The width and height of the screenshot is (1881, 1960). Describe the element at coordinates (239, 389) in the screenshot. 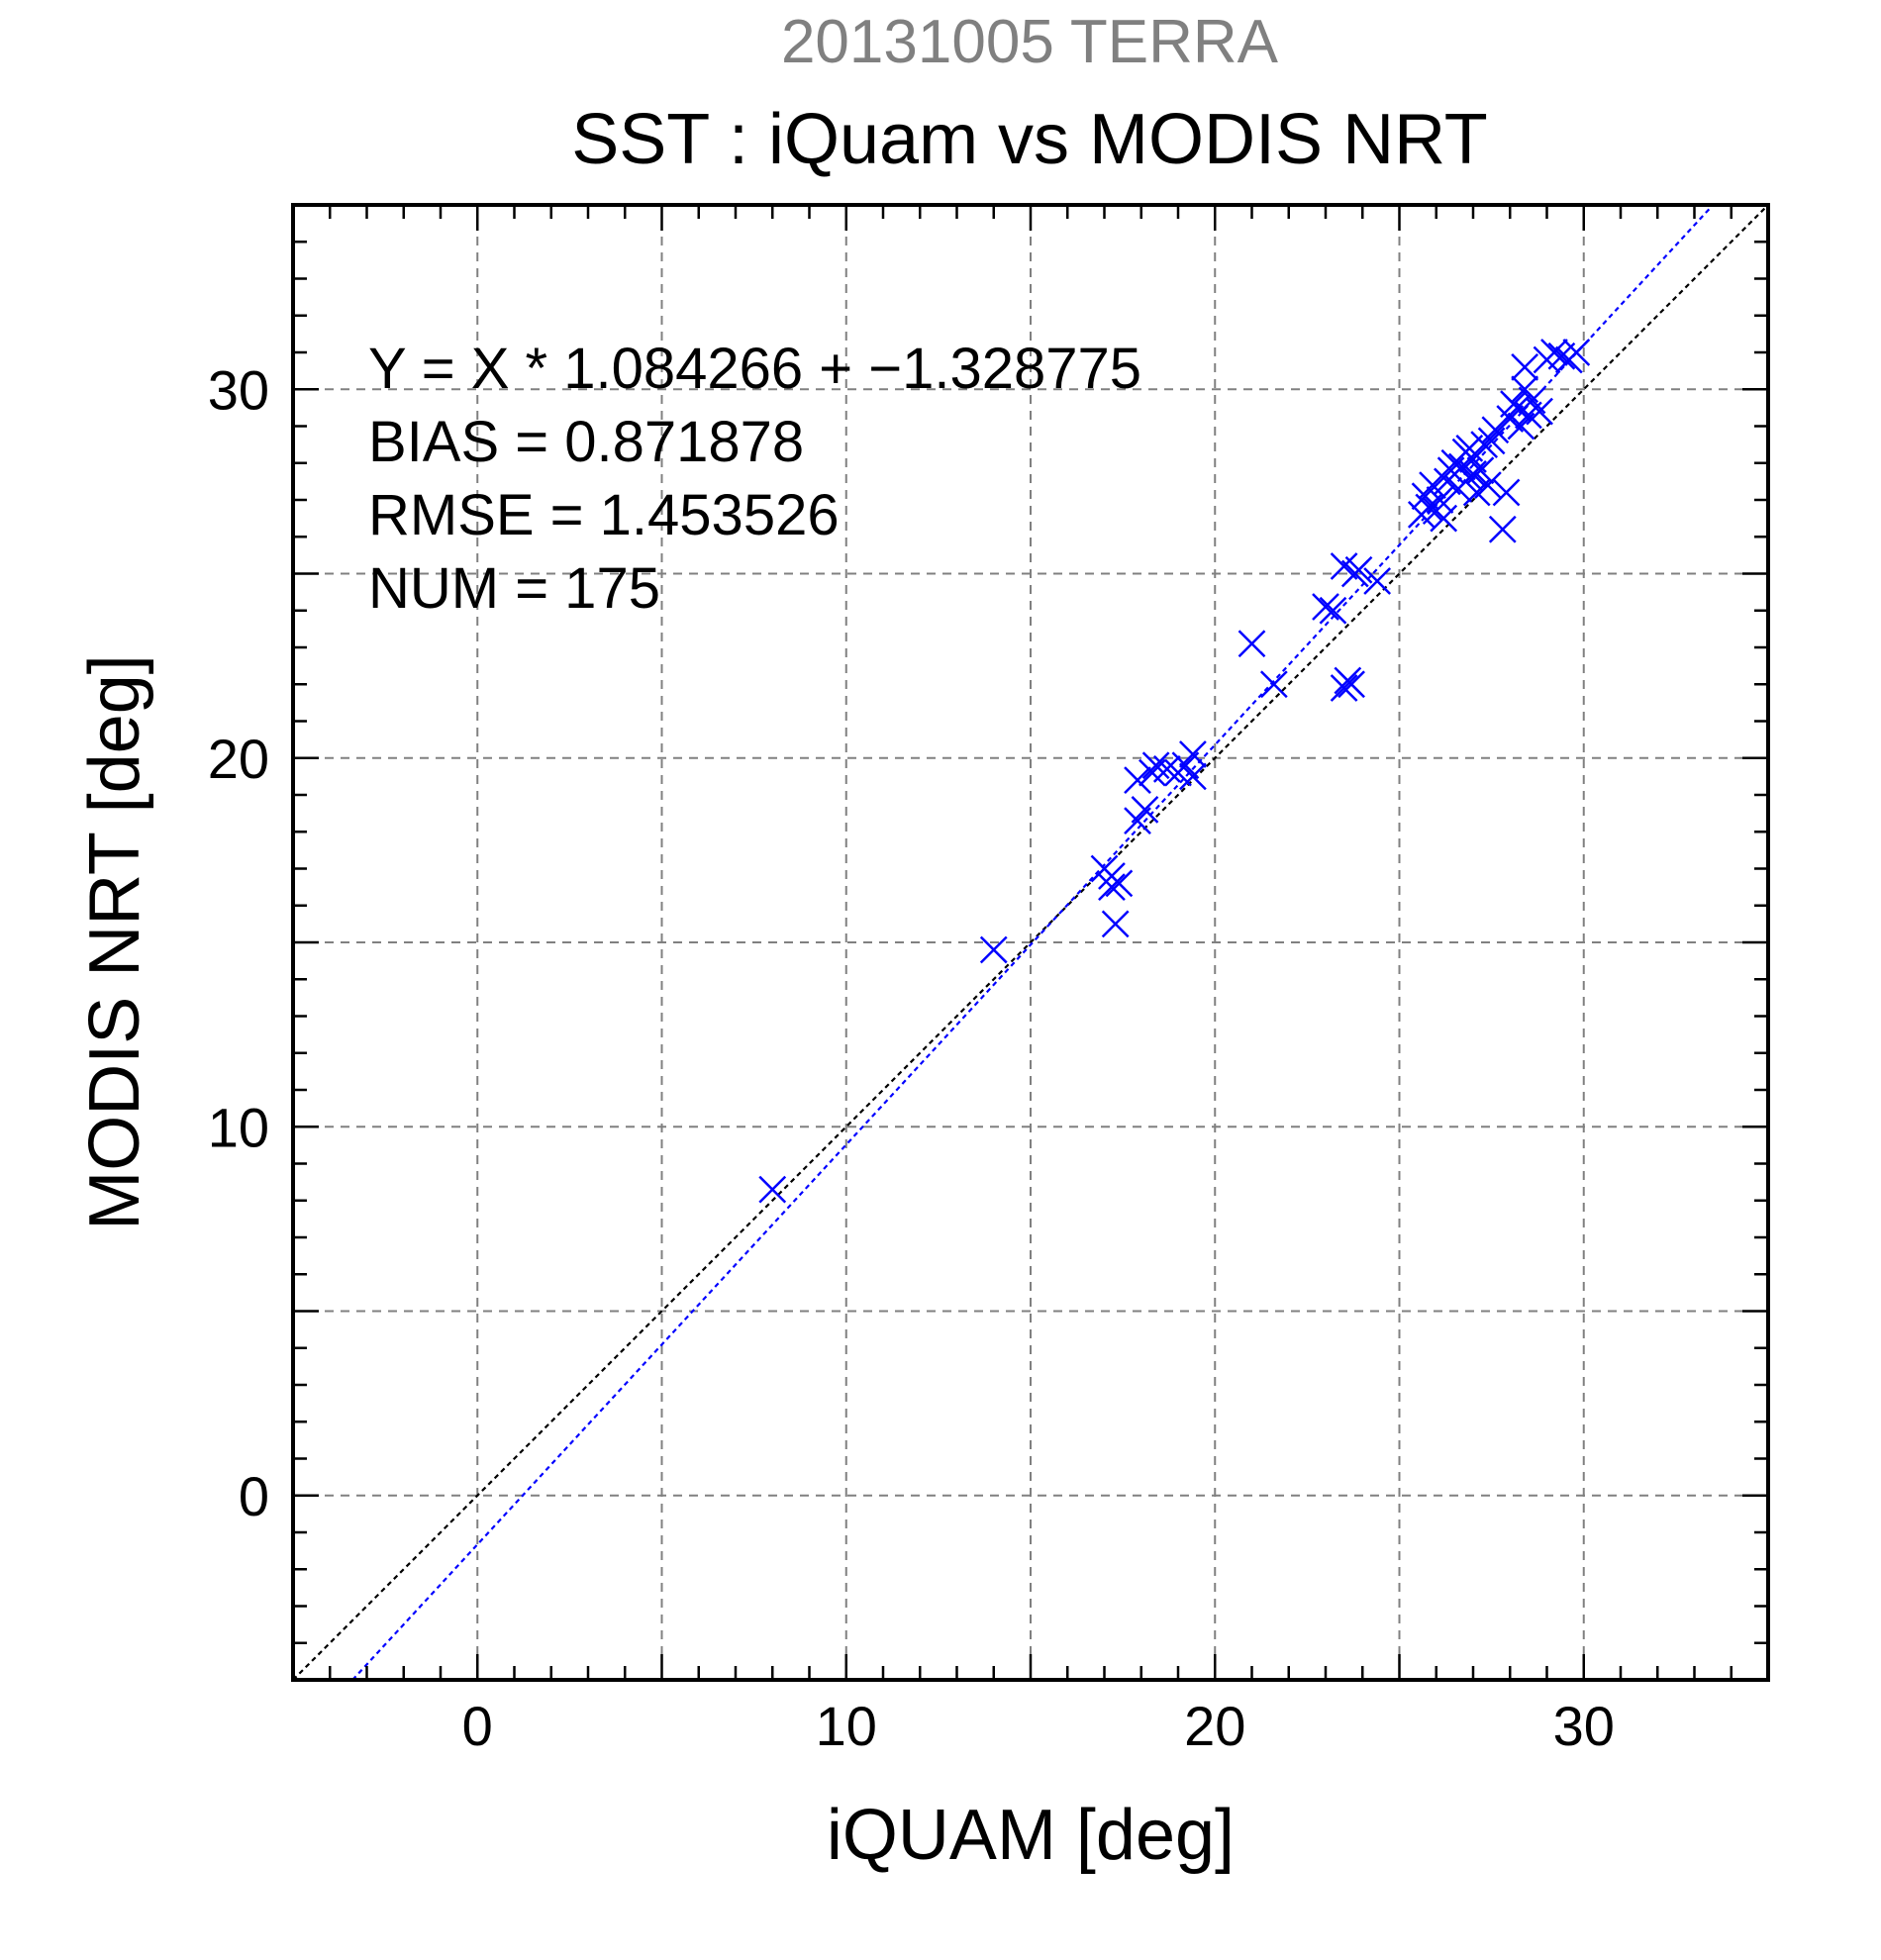

I see `y-tick-label: 30` at that location.